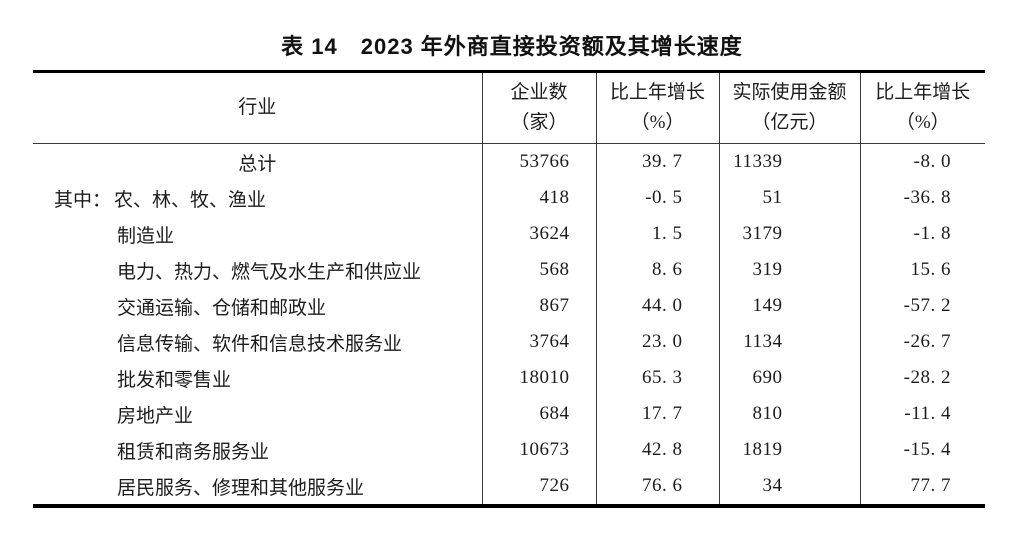  What do you see at coordinates (538, 234) in the screenshot?
I see `cell-enterprises: 3624` at bounding box center [538, 234].